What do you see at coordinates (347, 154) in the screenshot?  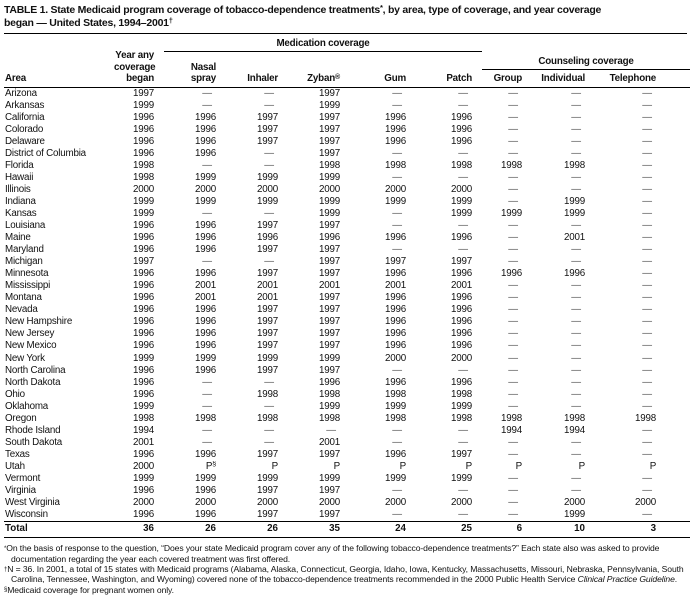 I see `table-row: District of Columbia 1996 1996 — 1997 — — — — —` at bounding box center [347, 154].